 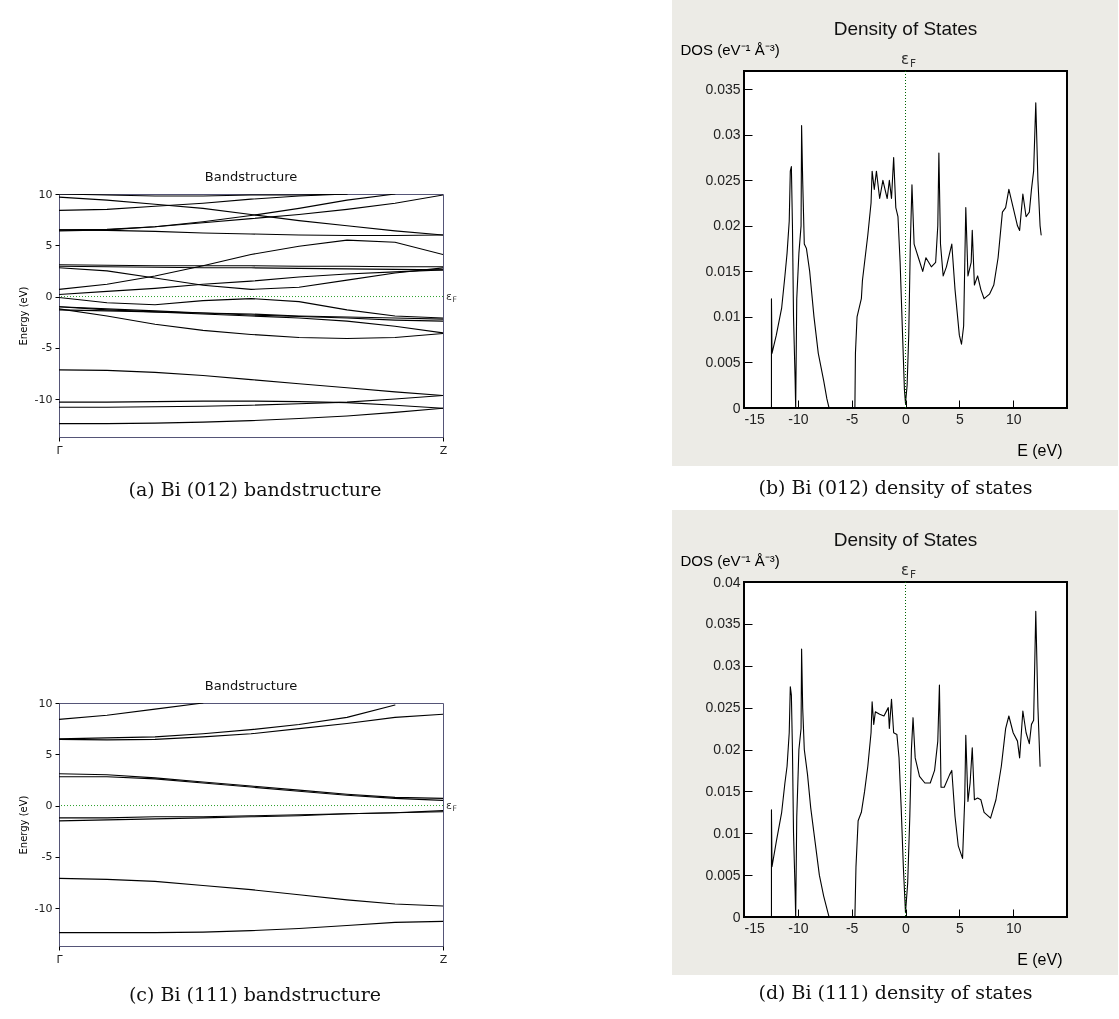 I want to click on text: (c) Bi (111) bandstructure, so click(x=255, y=994).